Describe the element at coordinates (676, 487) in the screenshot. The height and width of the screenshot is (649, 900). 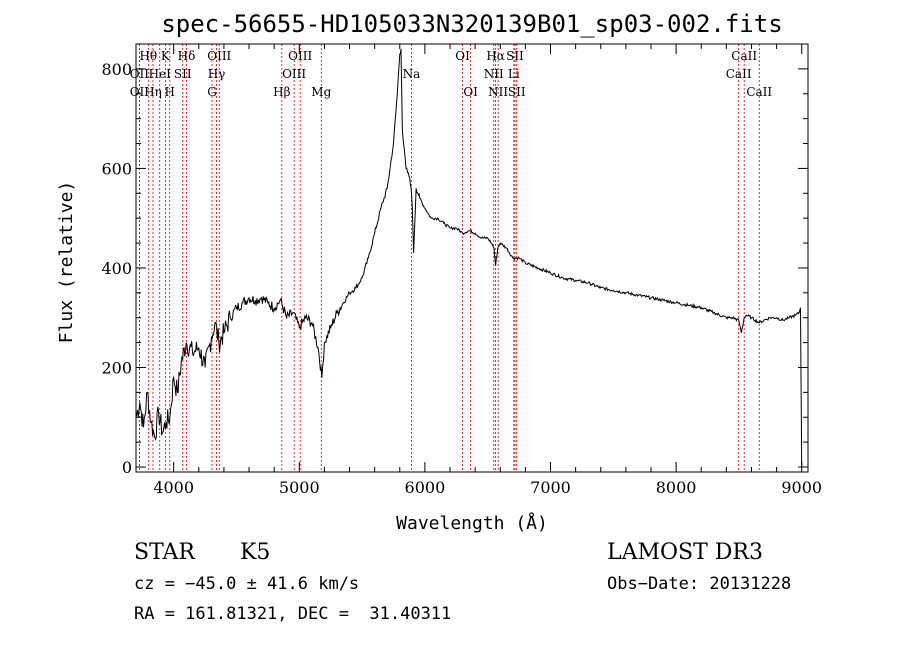
I see `x-tick-label: 8000` at that location.